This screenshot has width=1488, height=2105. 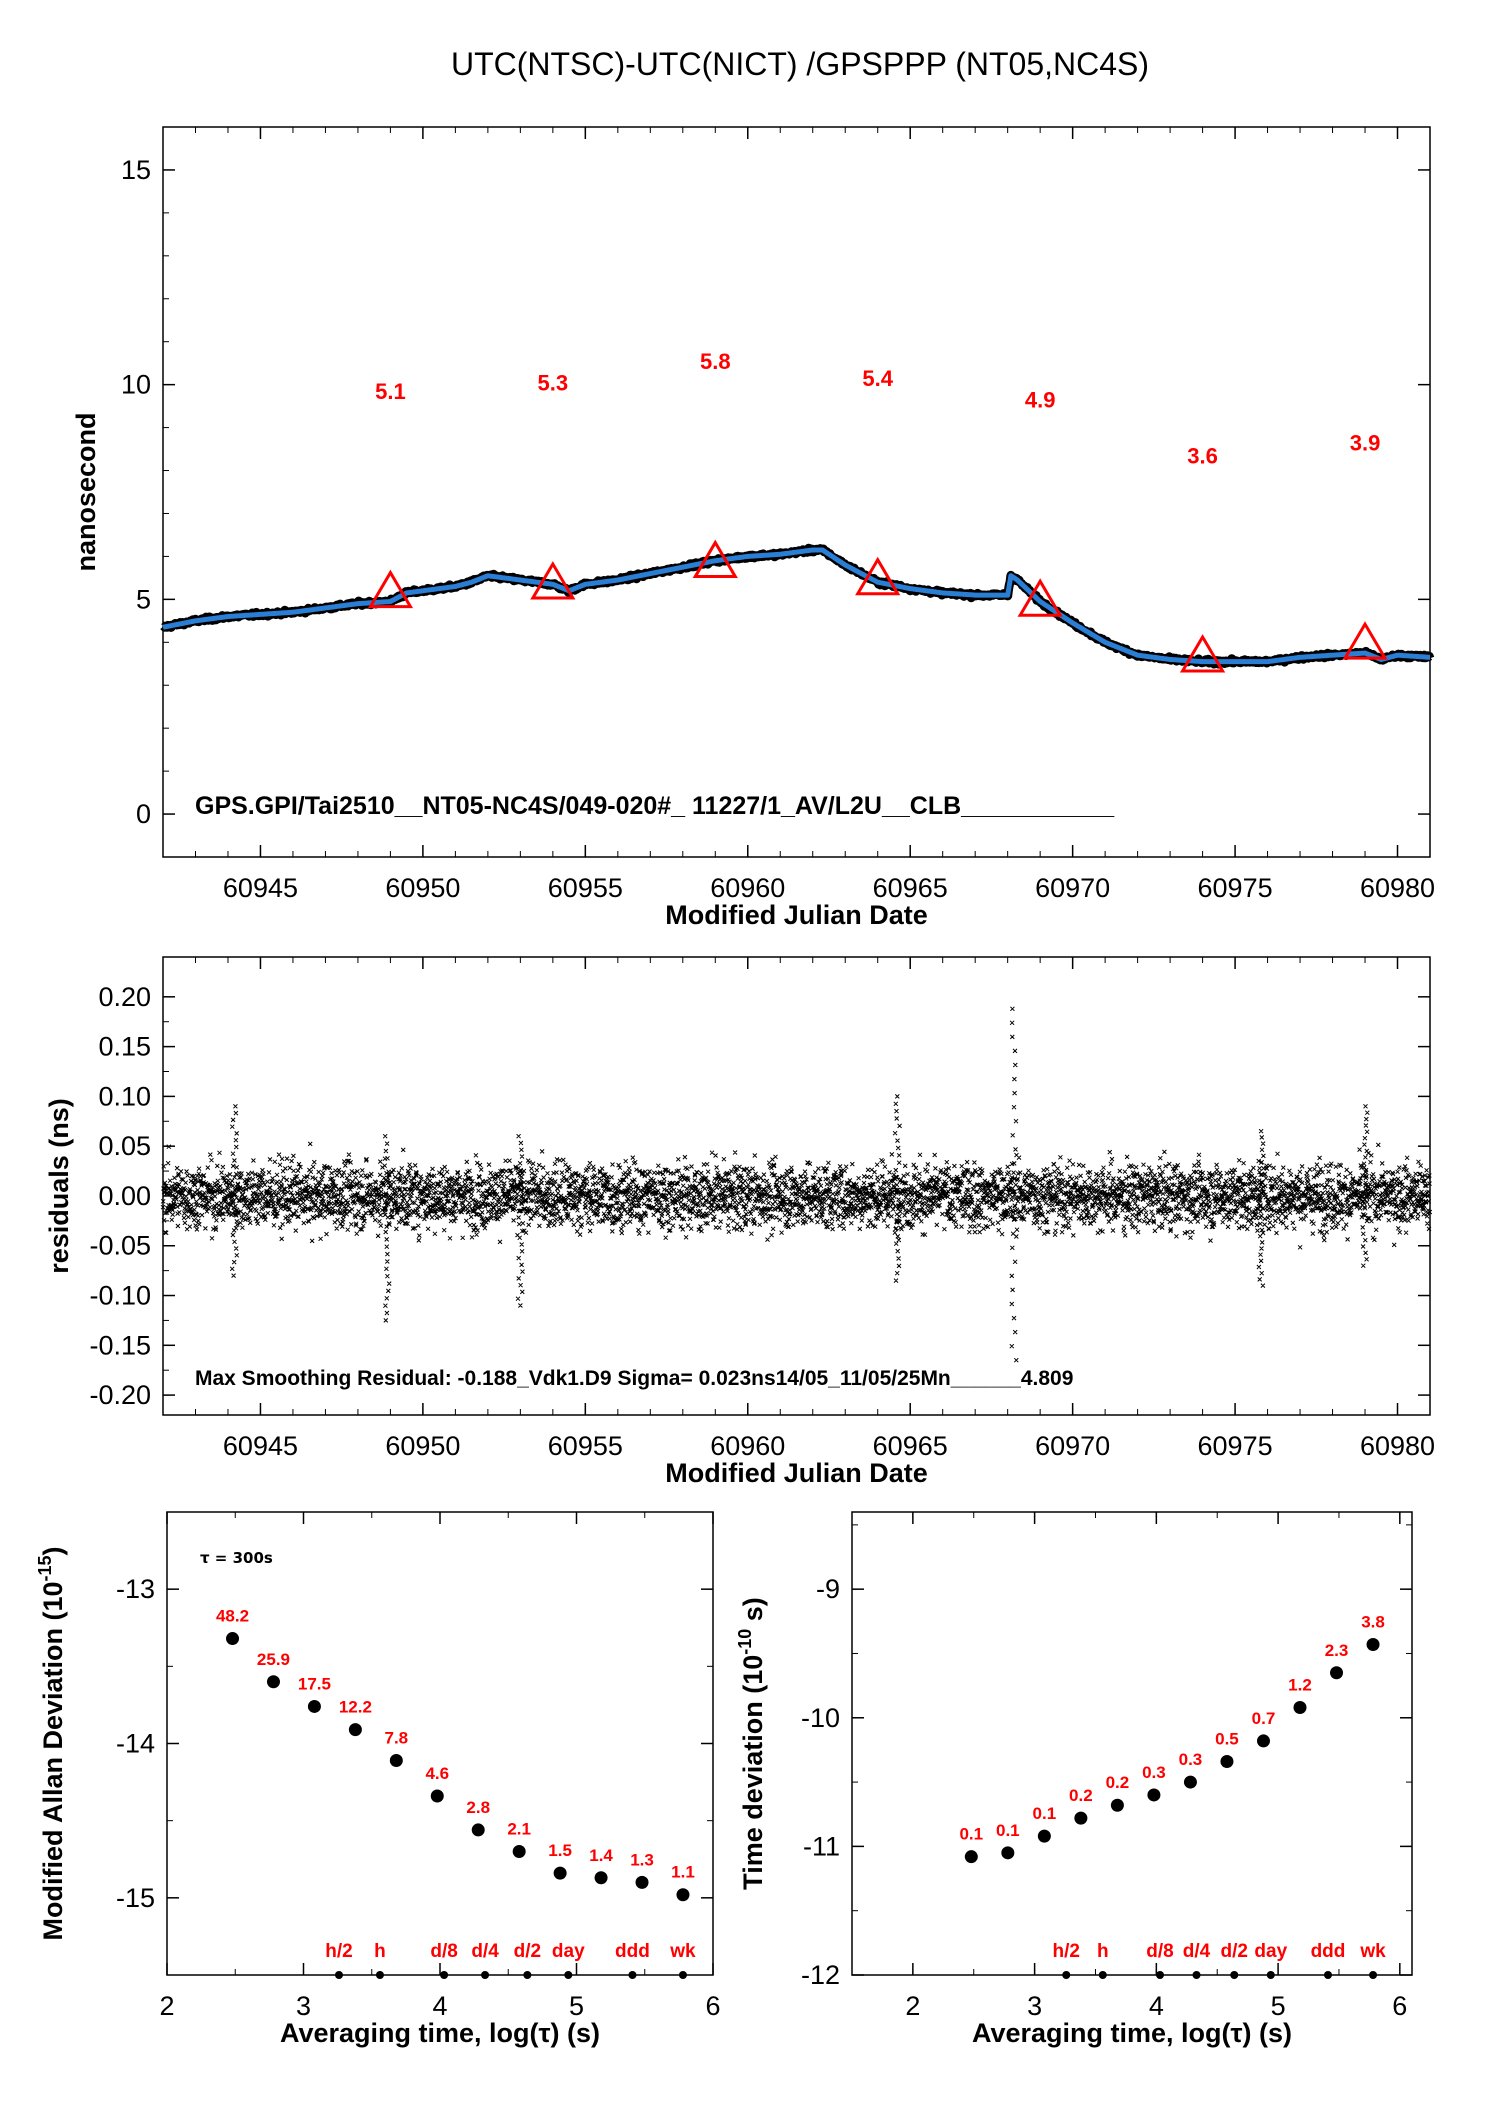 I want to click on tdev-time-mark-label: h, so click(x=1103, y=1951).